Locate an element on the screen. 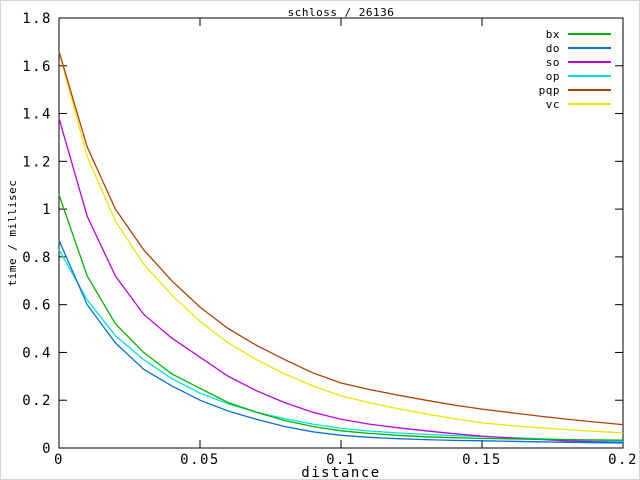 The height and width of the screenshot is (480, 640). x-tick-label-1: 0.05 is located at coordinates (200, 460).